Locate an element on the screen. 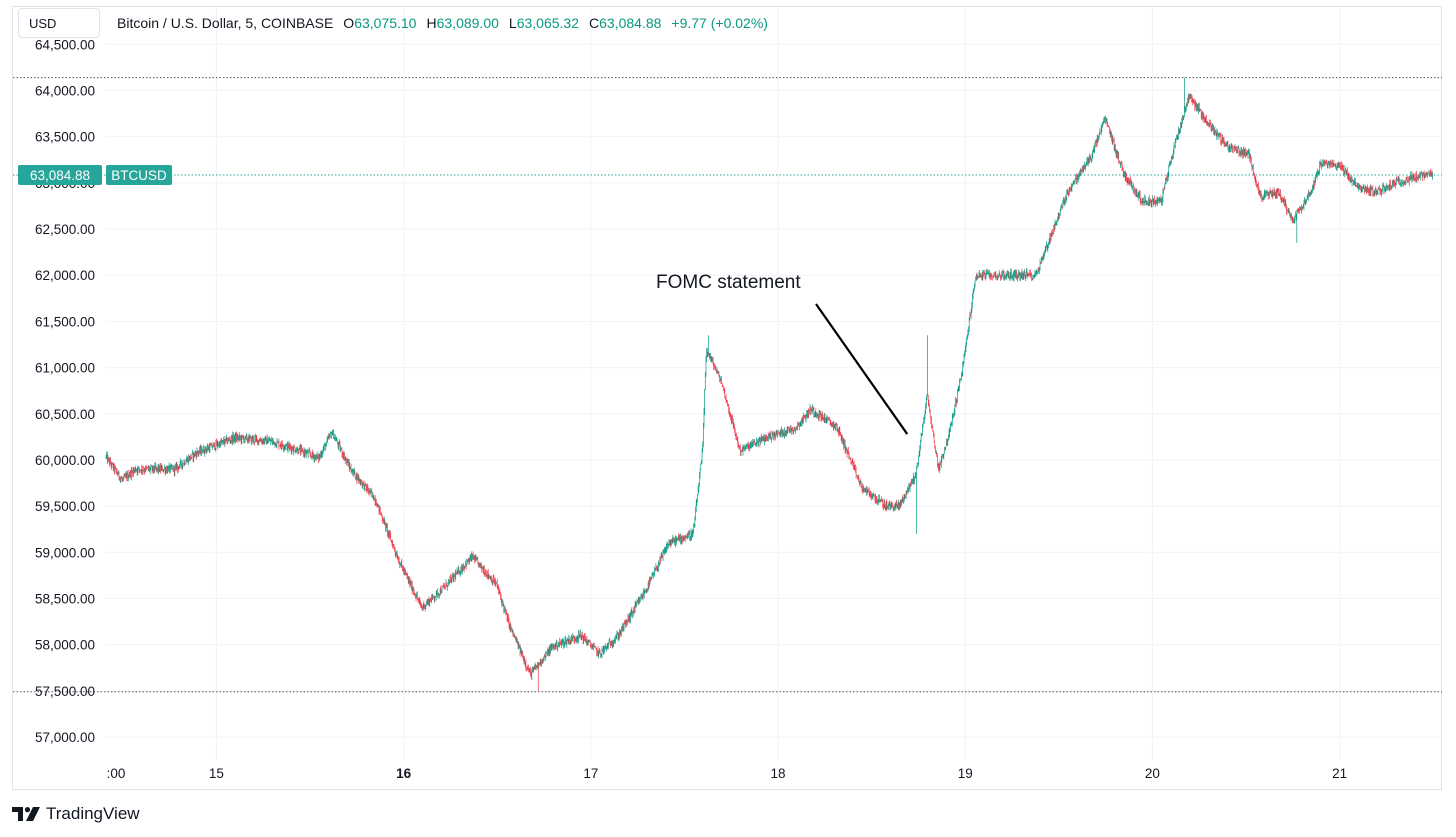  y-tick-label: 64,500.00 is located at coordinates (65, 44).